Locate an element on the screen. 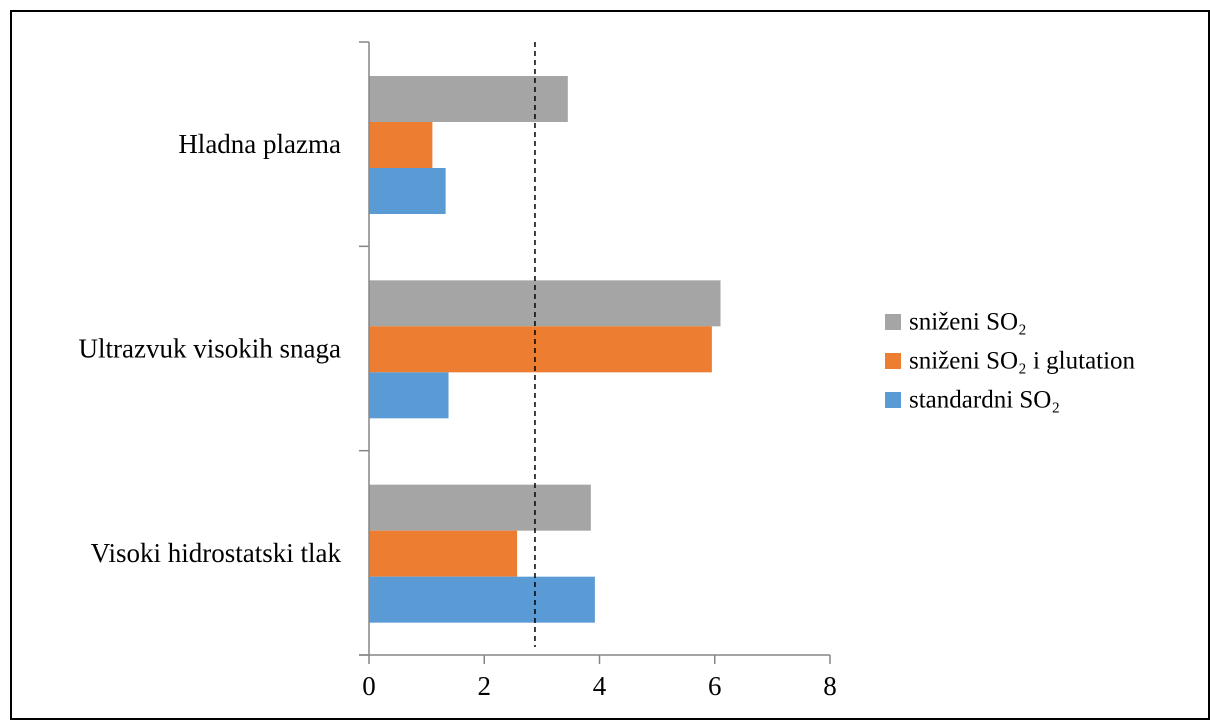 Image resolution: width=1210 pixels, height=720 pixels. legend-label: sniženi SO₂ is located at coordinates (968, 322).